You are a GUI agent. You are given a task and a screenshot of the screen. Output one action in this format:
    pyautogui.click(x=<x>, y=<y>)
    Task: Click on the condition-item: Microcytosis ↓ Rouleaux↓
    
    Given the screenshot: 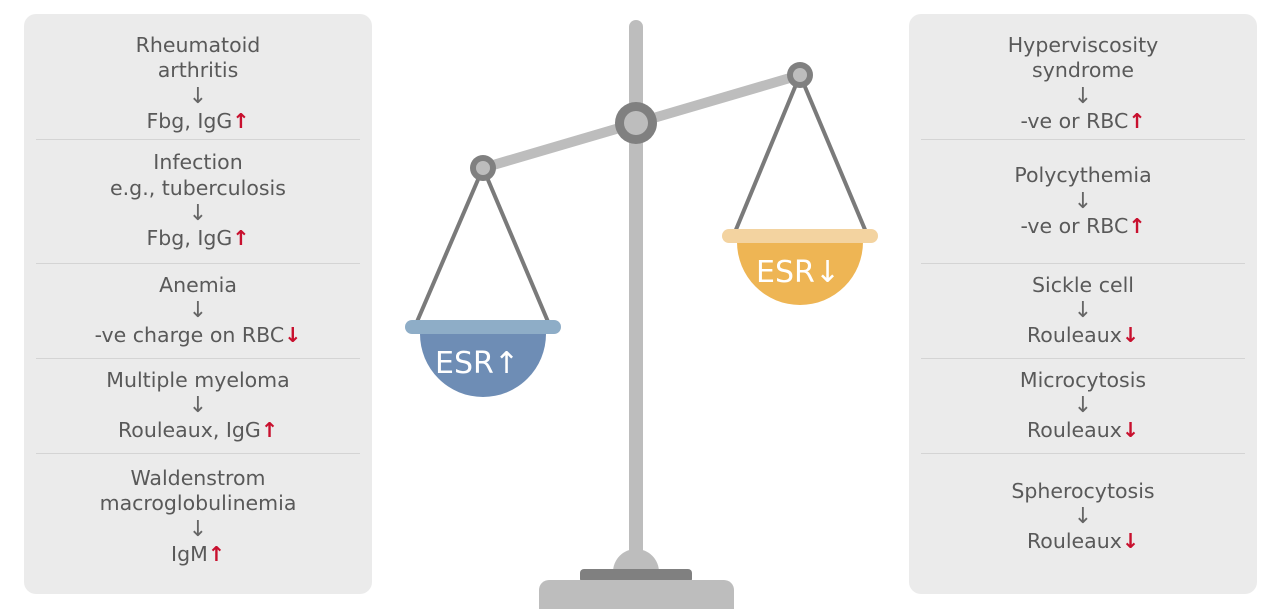 What is the action you would take?
    pyautogui.click(x=1083, y=406)
    